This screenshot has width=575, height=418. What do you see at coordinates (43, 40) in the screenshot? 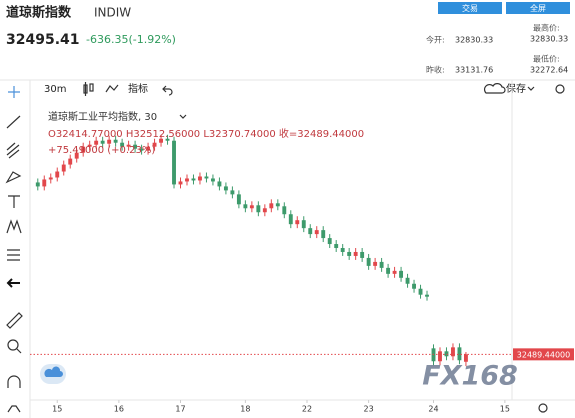
I see `price: 32495.41` at bounding box center [43, 40].